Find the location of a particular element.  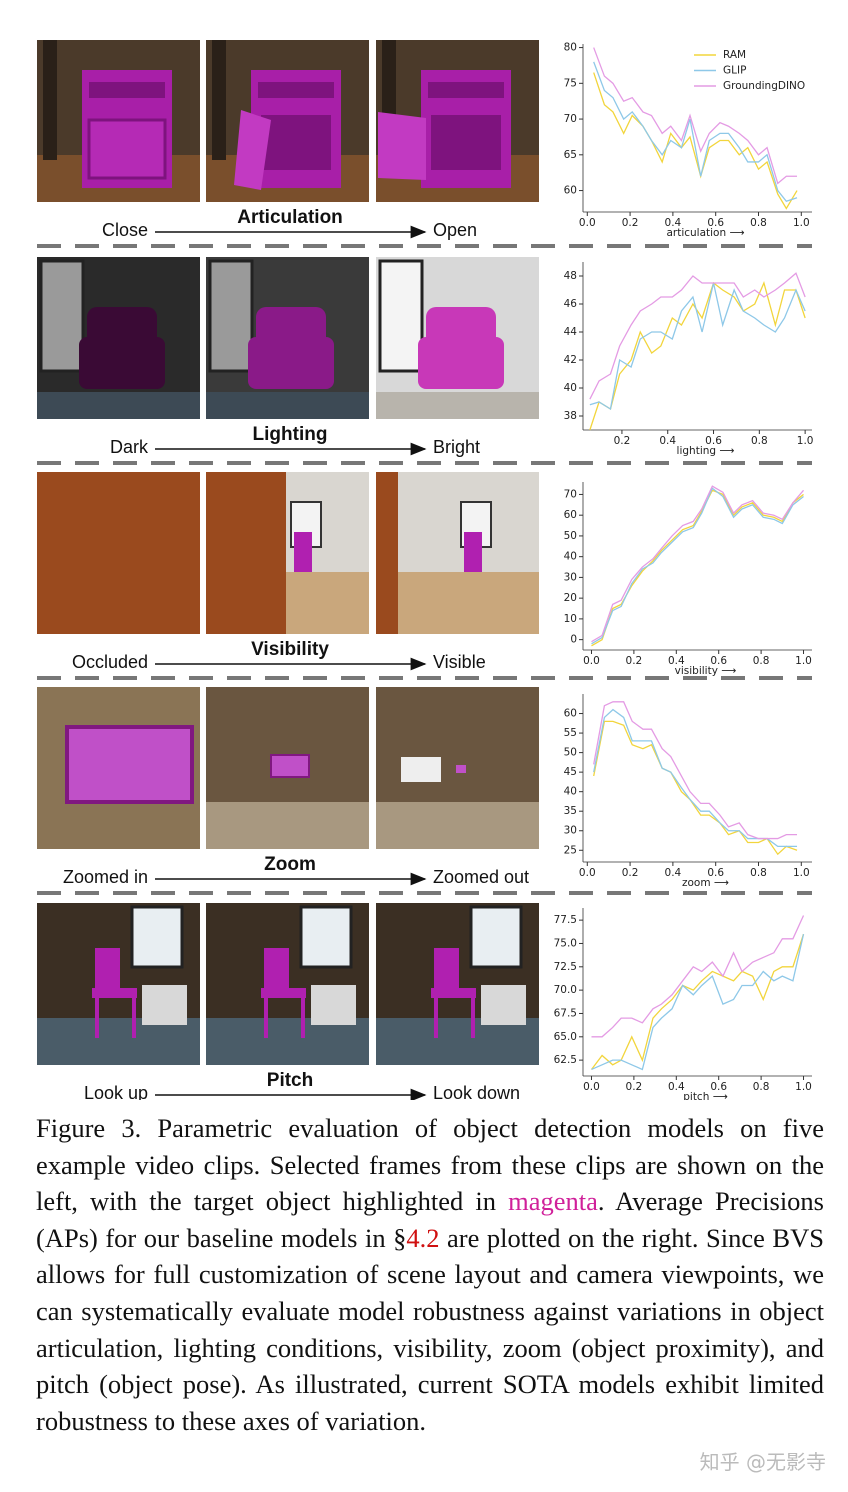

y-tick-label: 38 is located at coordinates (570, 416).